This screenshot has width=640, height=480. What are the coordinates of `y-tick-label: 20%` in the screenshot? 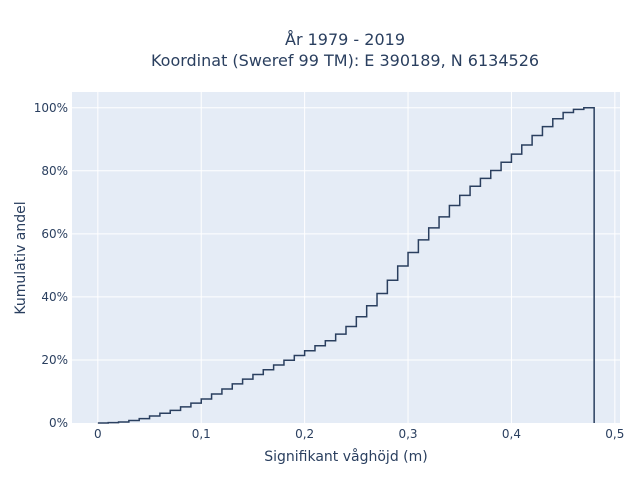 It's located at (54, 360).